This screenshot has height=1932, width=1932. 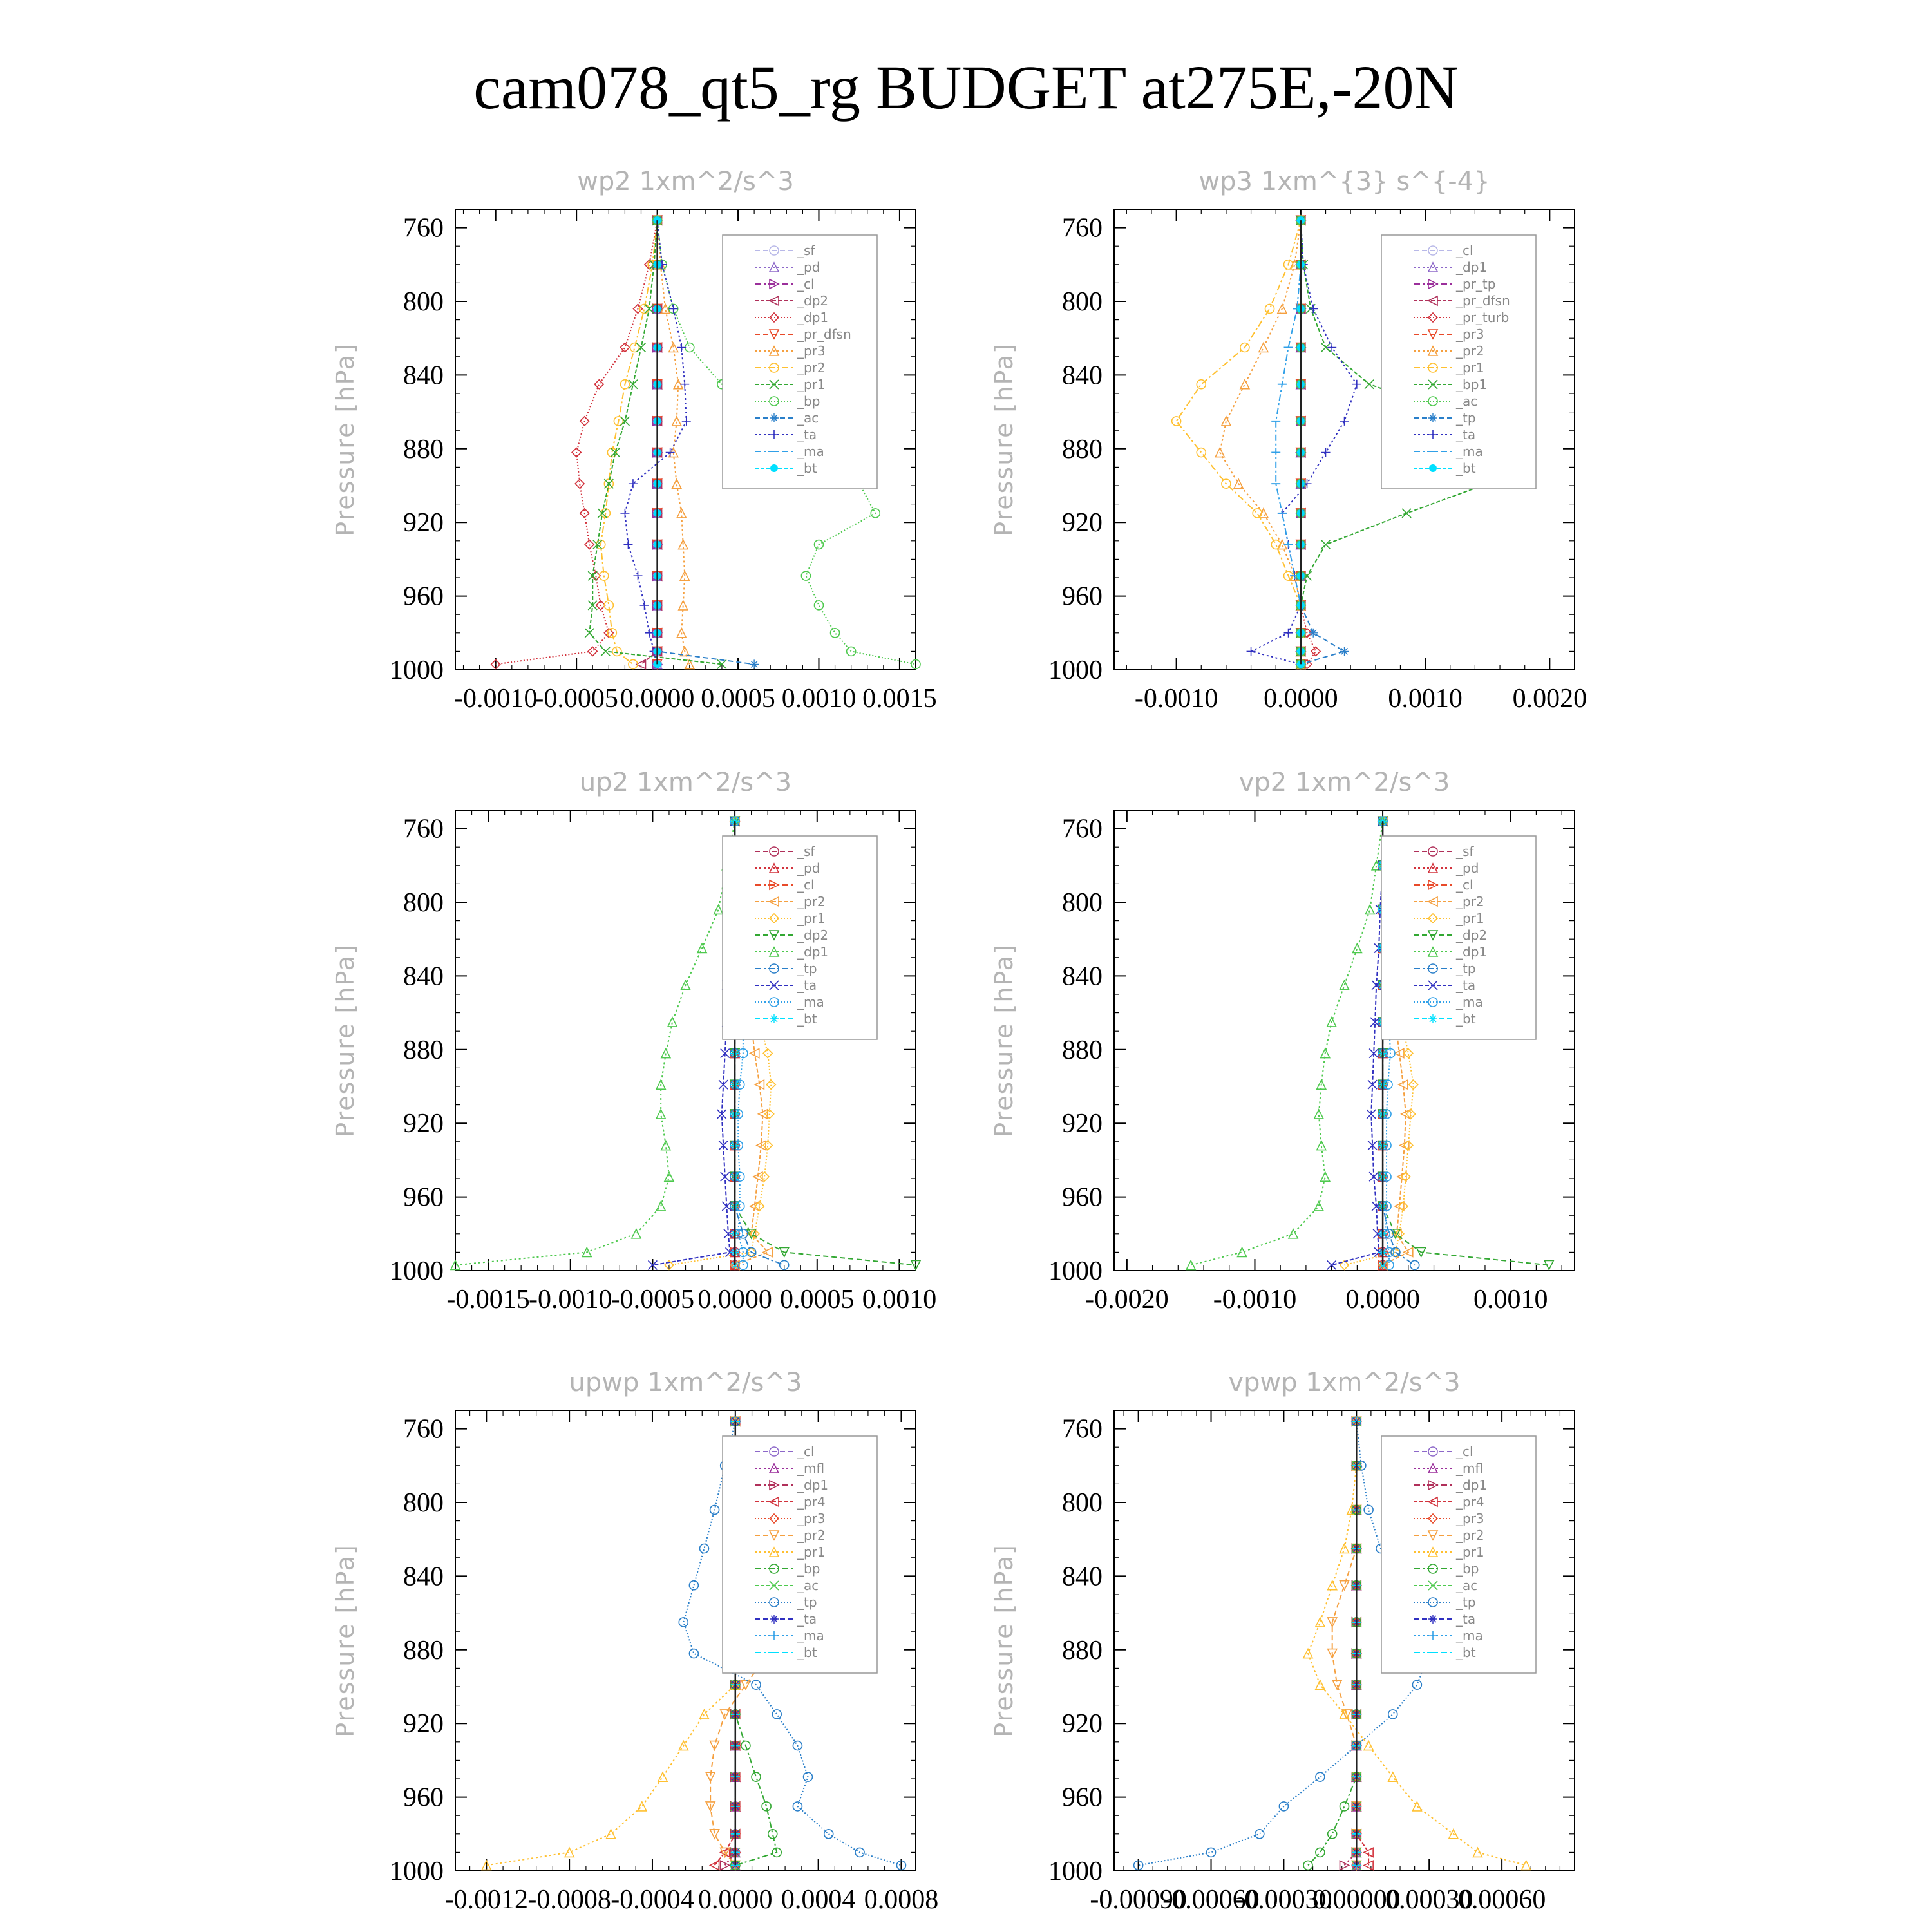 I want to click on legend-label: _dp1, so click(x=1471, y=1485).